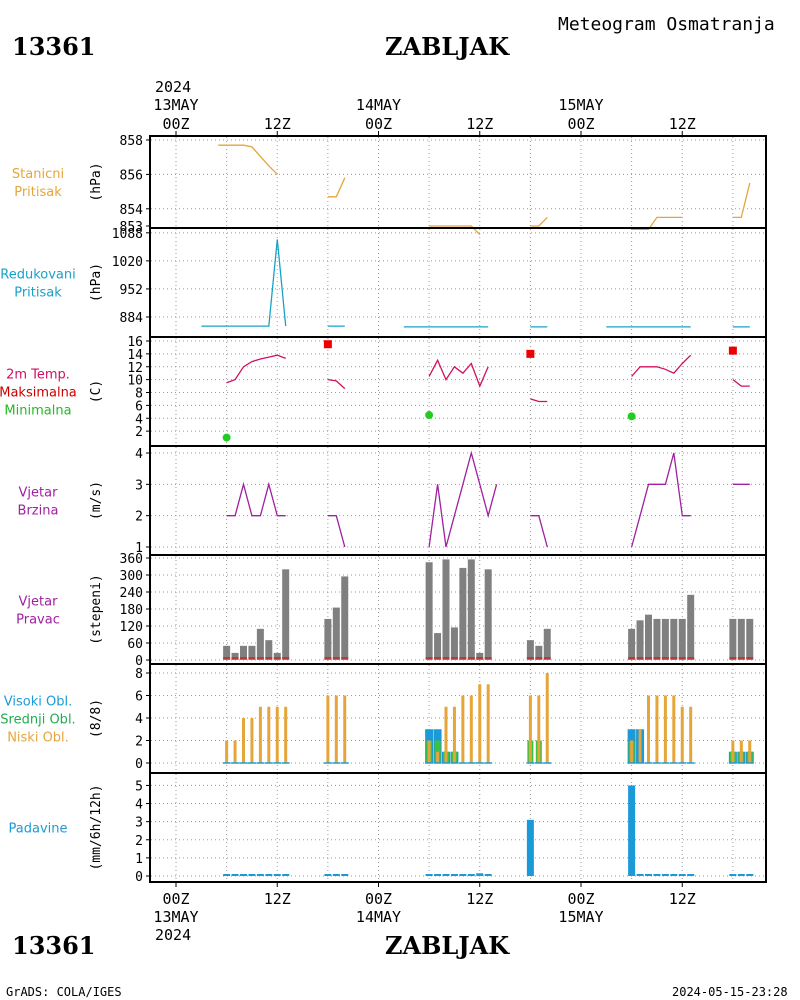 This screenshot has height=1000, width=800. Describe the element at coordinates (447, 945) in the screenshot. I see `station-name-footer: ZABLJAK` at that location.